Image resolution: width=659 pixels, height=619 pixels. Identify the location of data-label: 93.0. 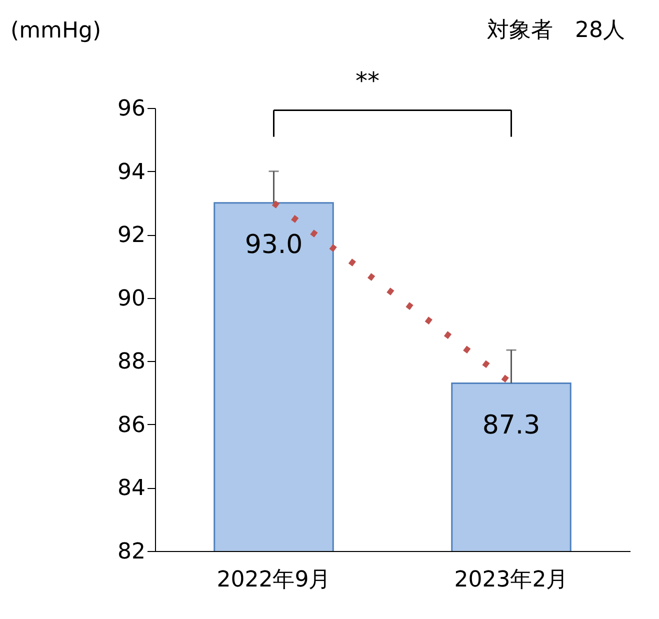
(273, 245).